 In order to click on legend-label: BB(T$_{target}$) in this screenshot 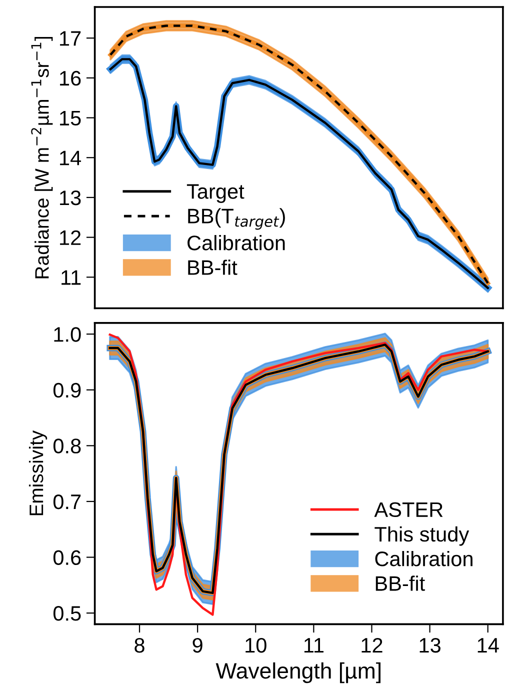, I will do `click(236, 219)`.